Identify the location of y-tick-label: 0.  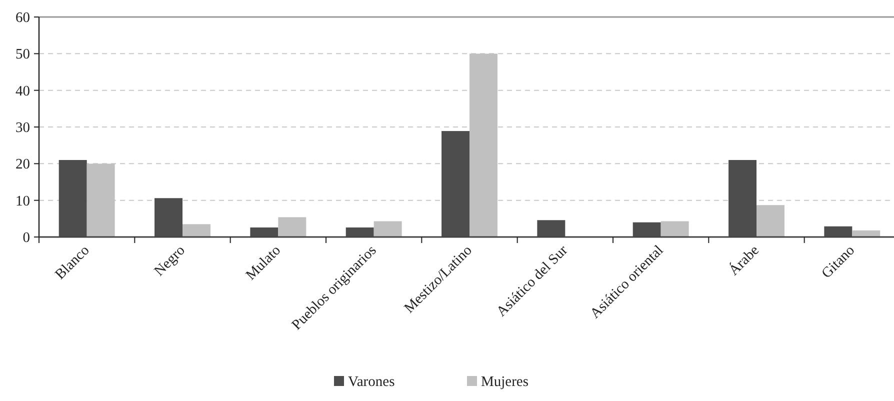
(26, 238).